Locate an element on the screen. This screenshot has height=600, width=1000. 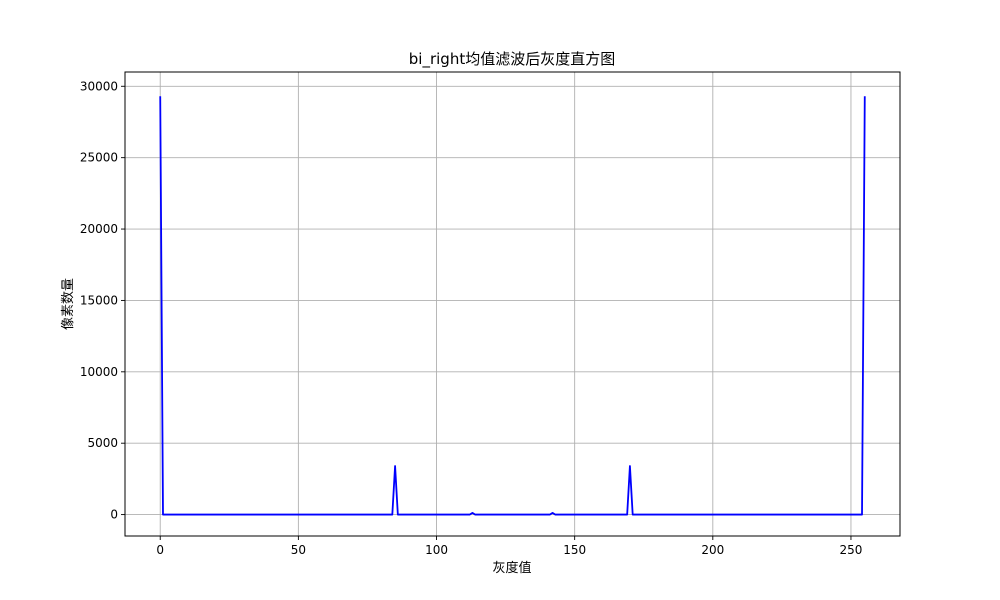
y-axis-label: 像素数量 is located at coordinates (68, 304).